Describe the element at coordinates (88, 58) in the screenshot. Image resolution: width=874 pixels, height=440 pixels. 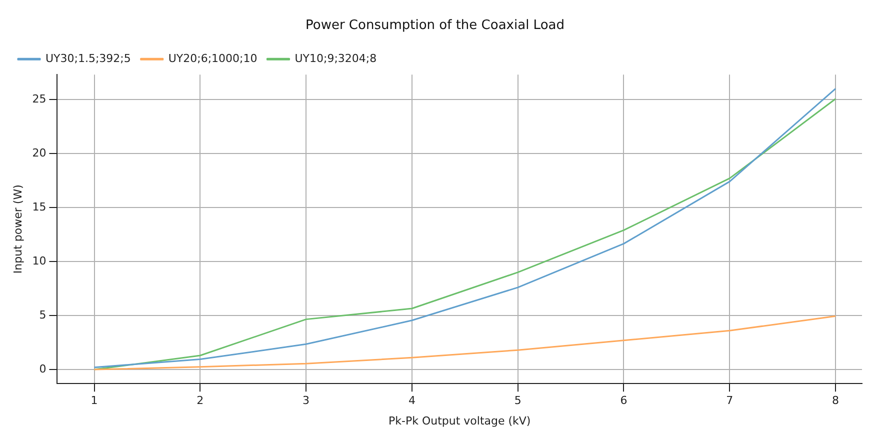
I see `legend-label: UY30;1.5;392;5` at that location.